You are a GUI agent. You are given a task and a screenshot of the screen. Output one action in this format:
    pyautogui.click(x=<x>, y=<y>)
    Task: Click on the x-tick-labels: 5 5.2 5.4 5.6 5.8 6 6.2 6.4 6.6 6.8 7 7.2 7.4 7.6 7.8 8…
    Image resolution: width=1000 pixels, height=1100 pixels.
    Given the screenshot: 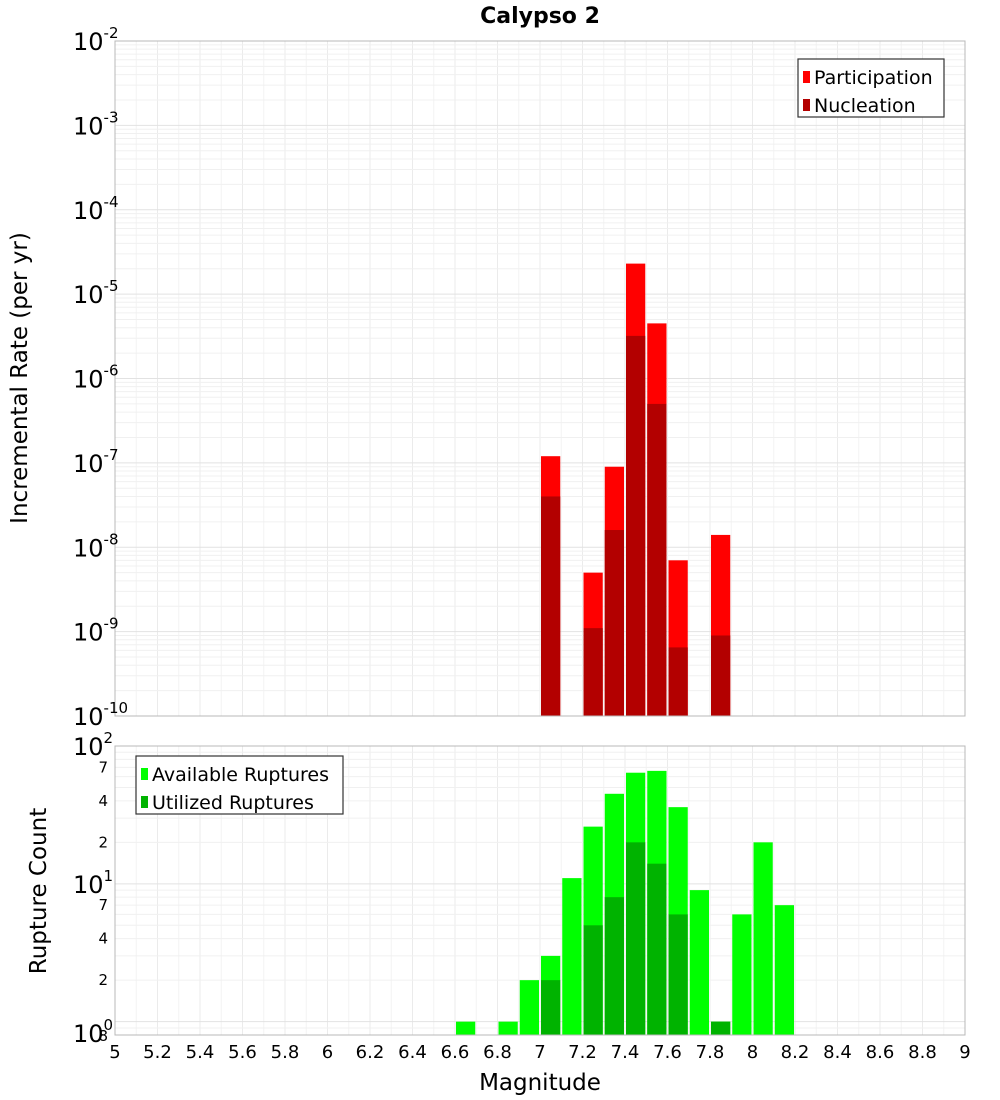 What is the action you would take?
    pyautogui.click(x=539, y=1052)
    